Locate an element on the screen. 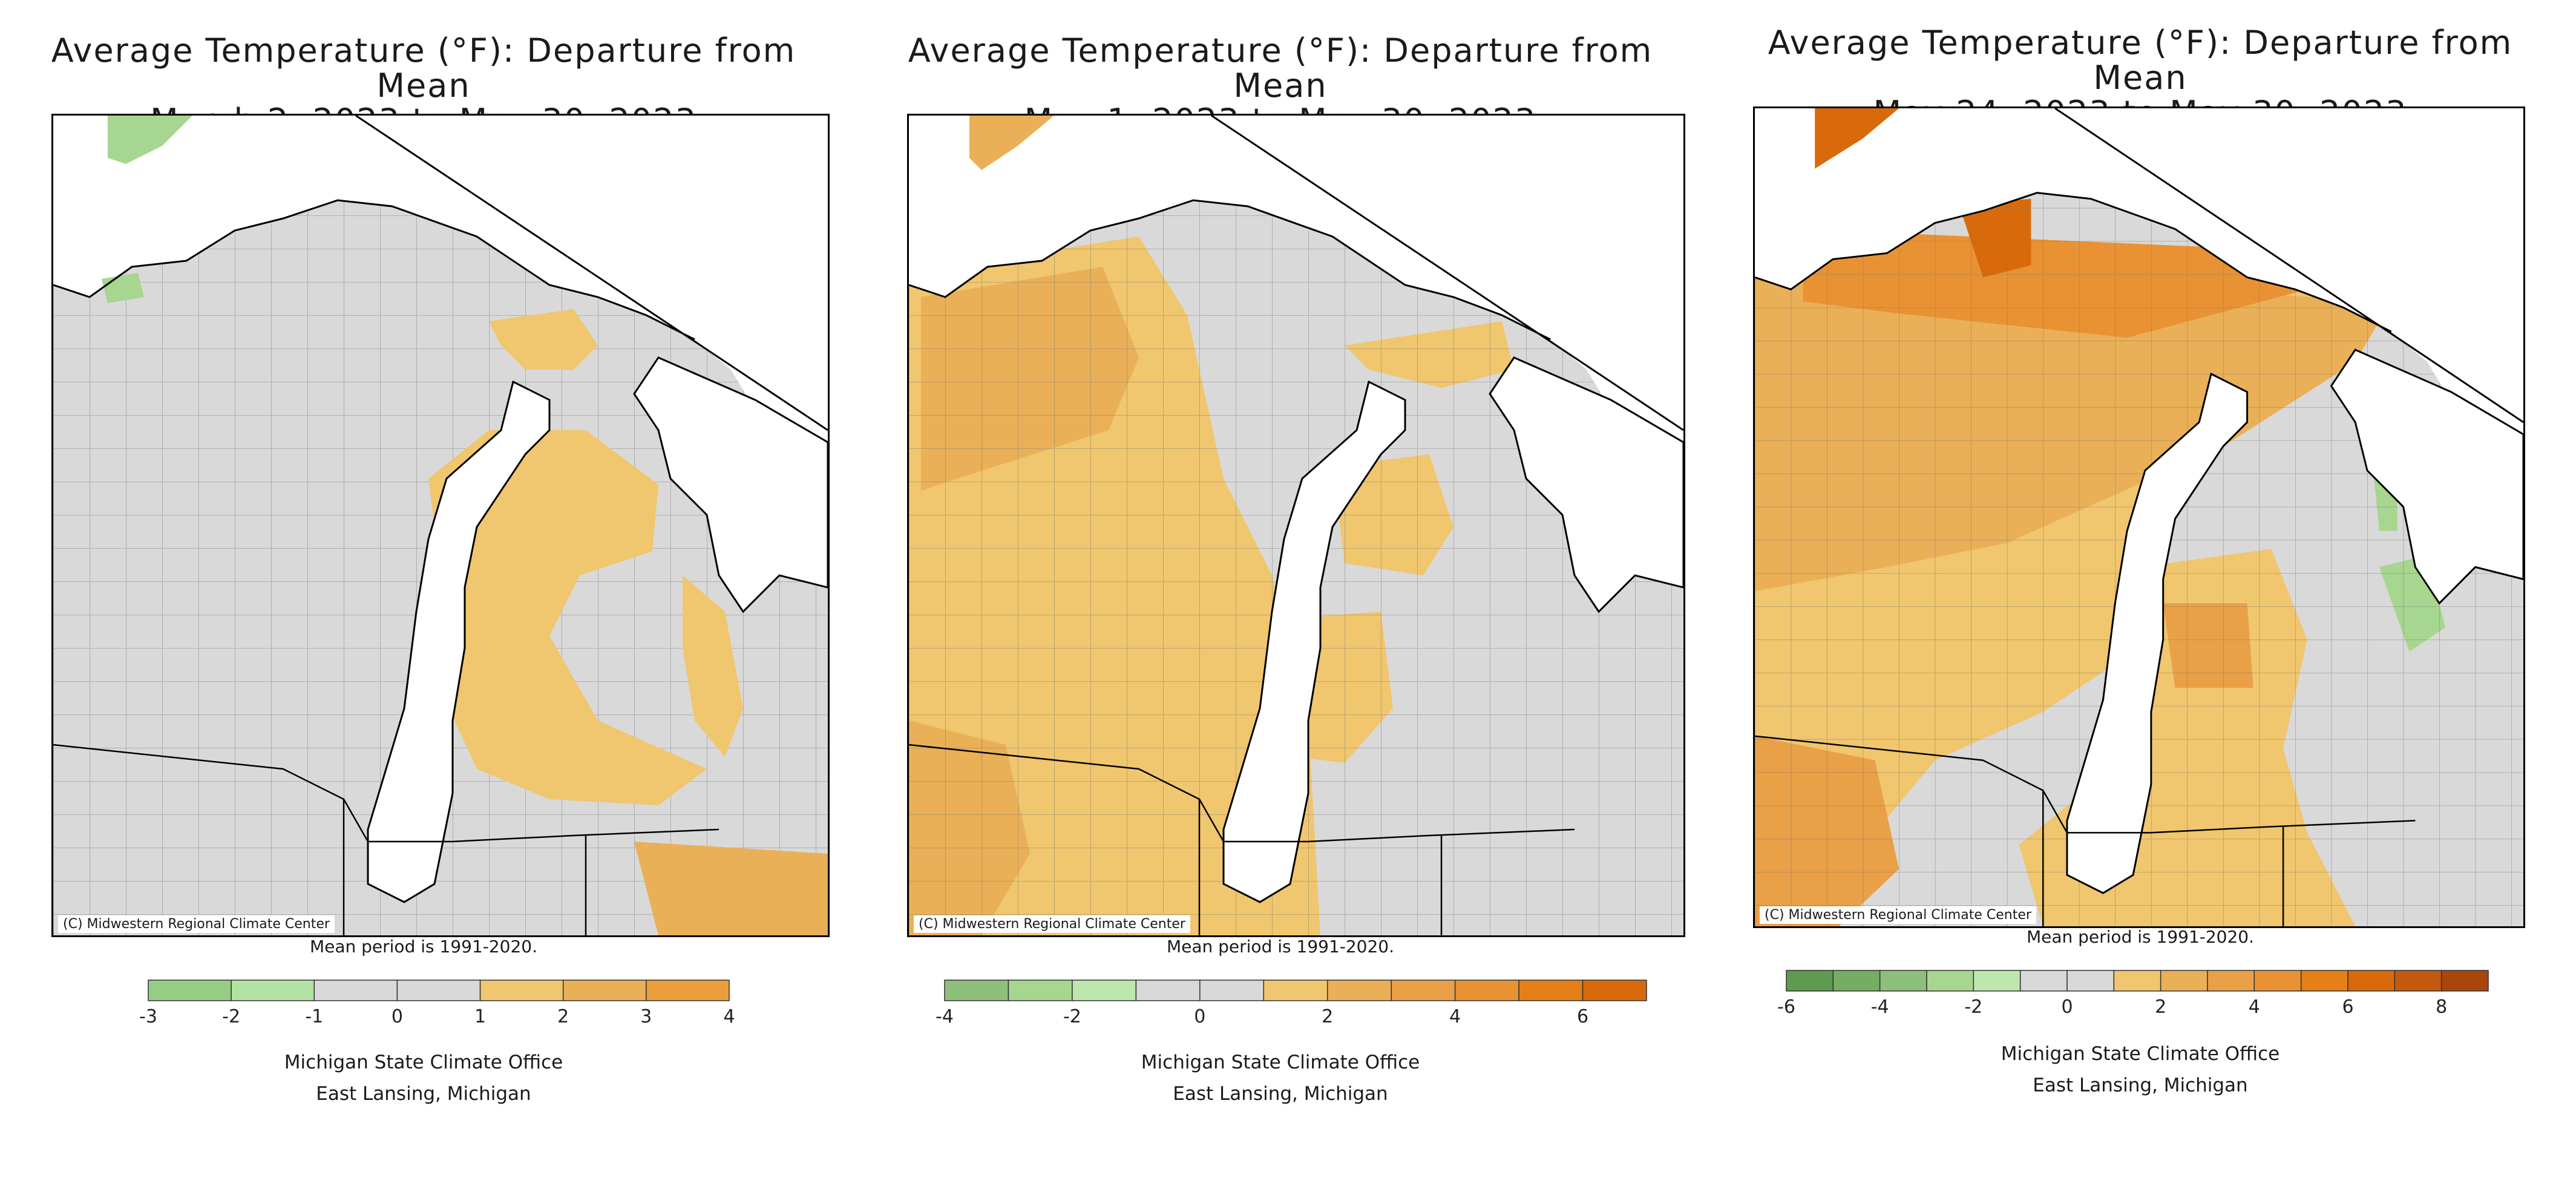 Image resolution: width=2576 pixels, height=1184 pixels. color-scale-bar: -4 -2 0 2 4 6 is located at coordinates (1291, 1003).